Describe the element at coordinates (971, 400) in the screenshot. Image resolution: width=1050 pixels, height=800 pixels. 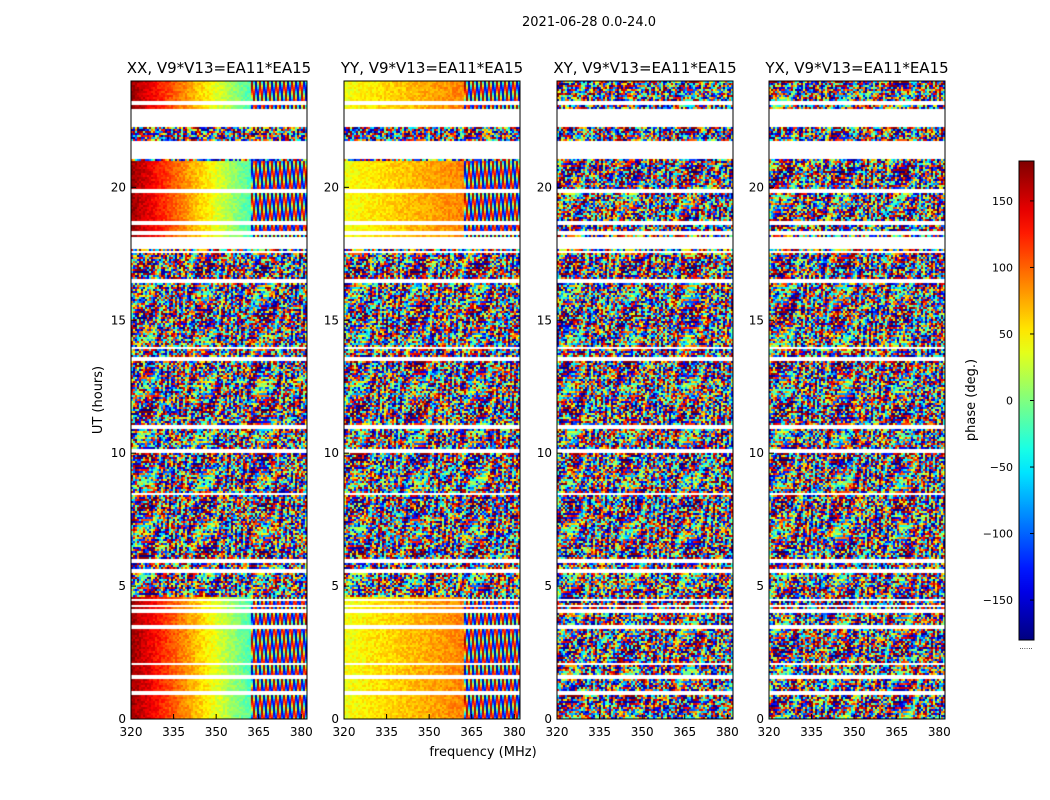
I see `colorbar-label: phase (deg.)` at that location.